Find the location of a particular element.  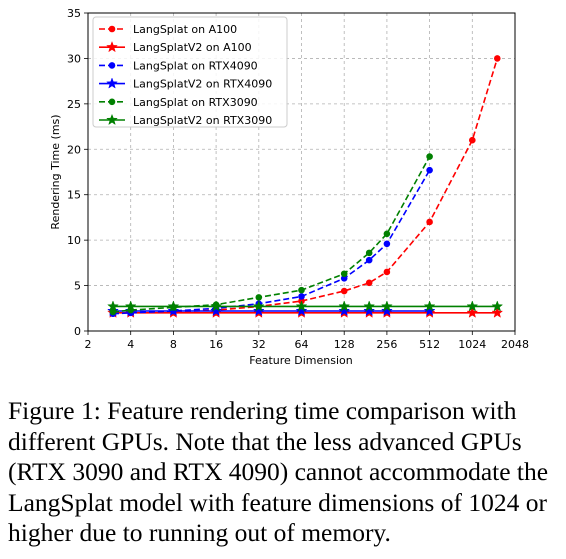

y-tick-label: 15 is located at coordinates (74, 195).